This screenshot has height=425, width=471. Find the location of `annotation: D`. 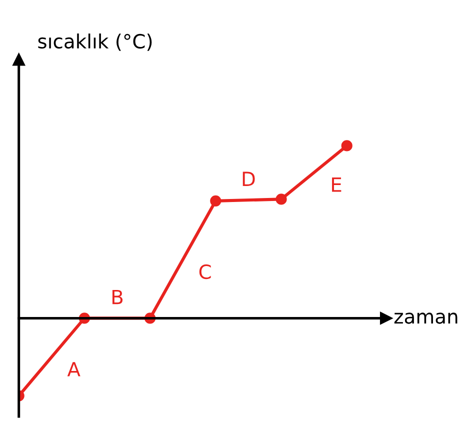

annotation: D is located at coordinates (248, 179).